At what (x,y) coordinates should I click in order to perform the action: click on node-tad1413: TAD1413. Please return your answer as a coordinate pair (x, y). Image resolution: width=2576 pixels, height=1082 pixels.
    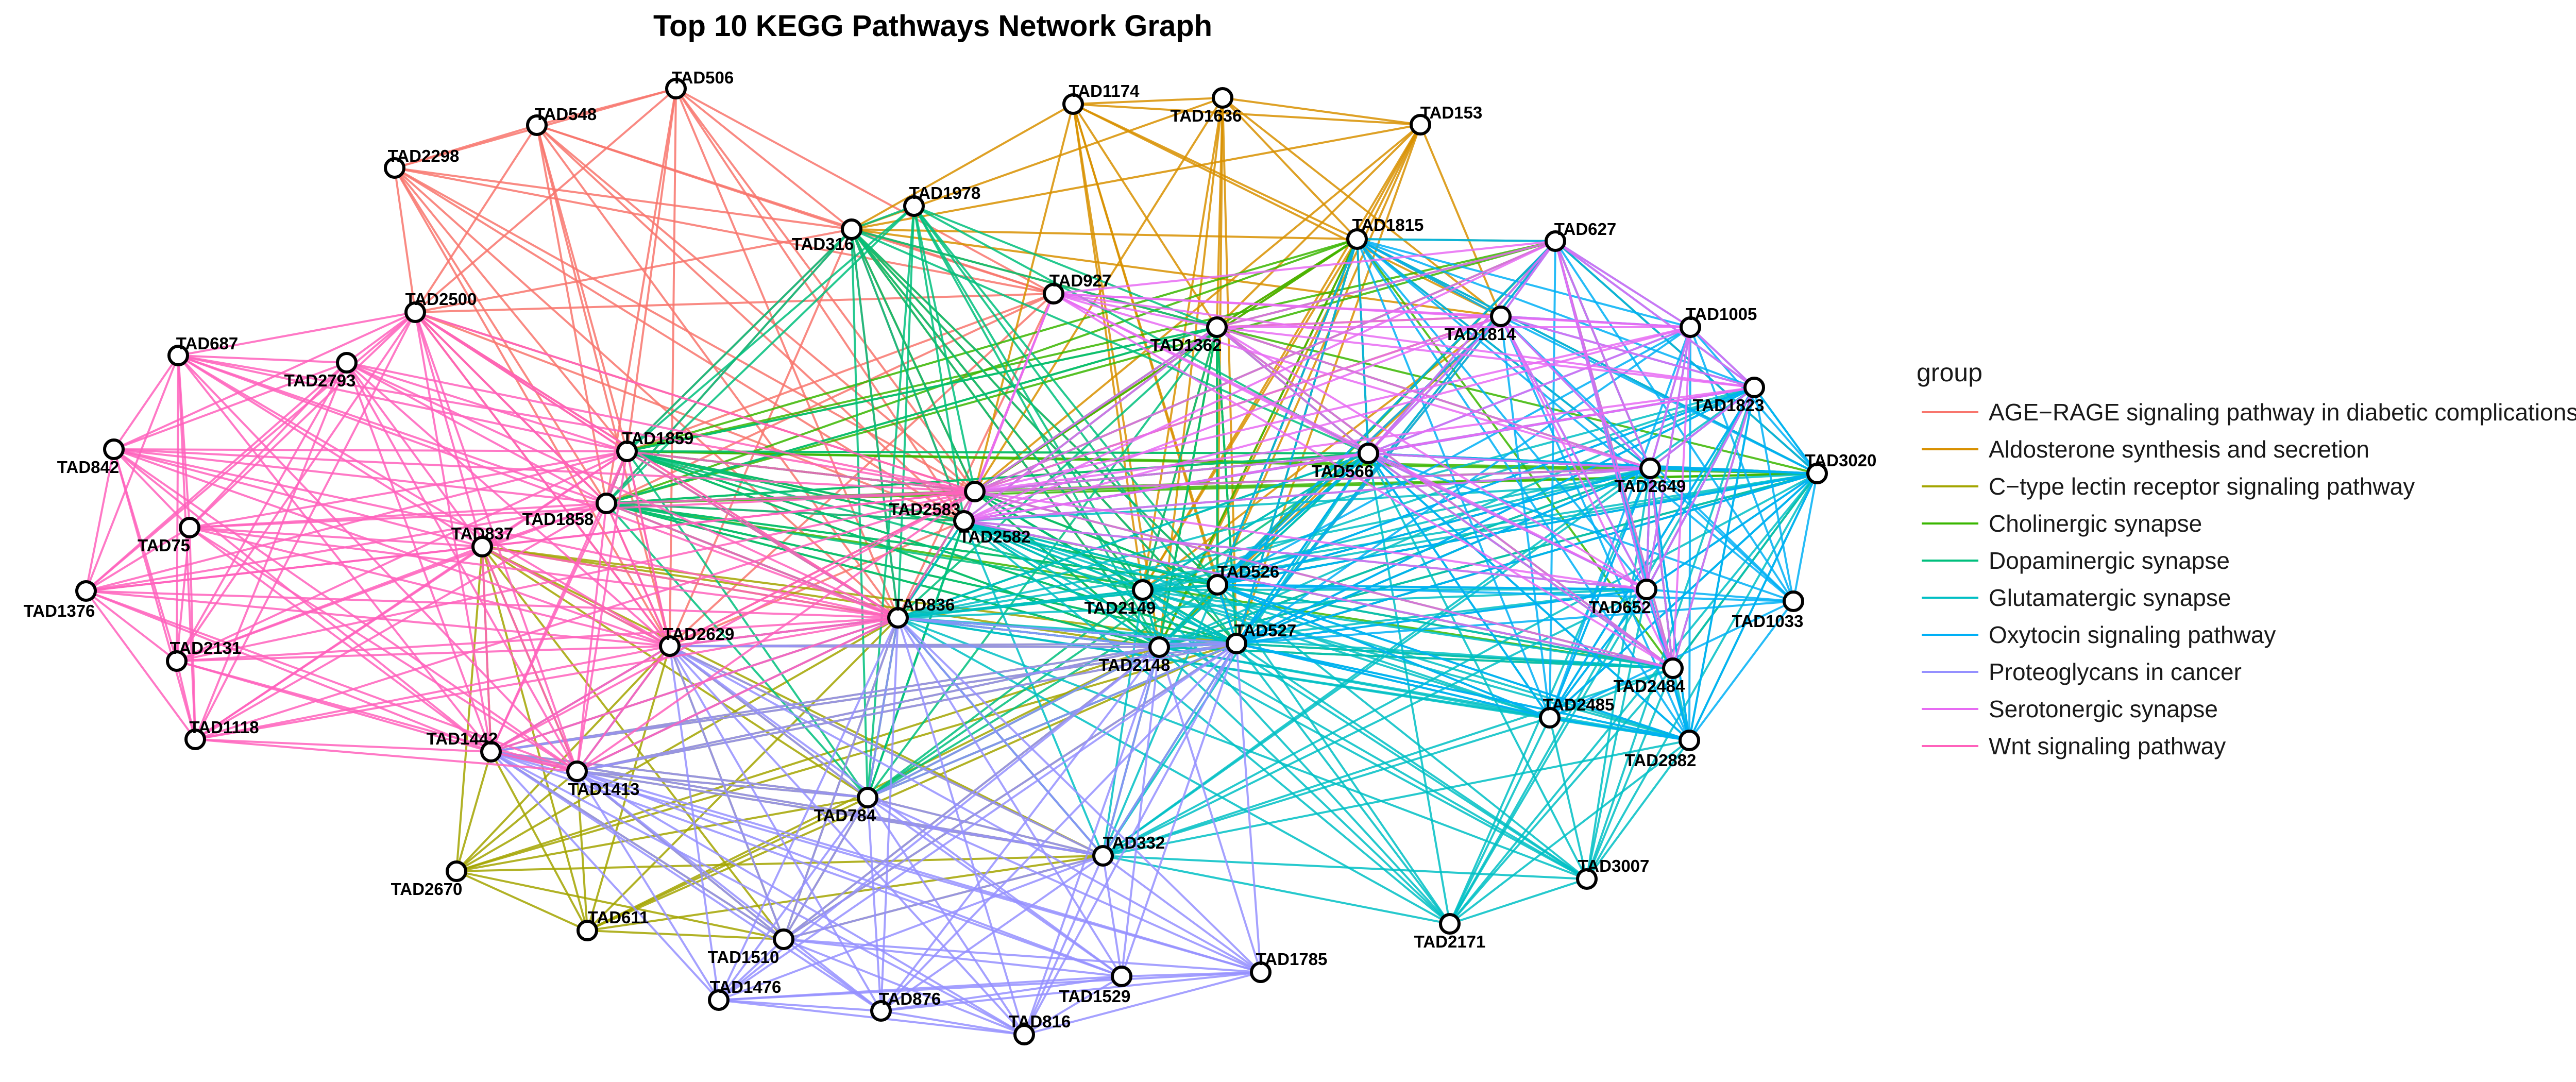
    Looking at the image, I should click on (603, 780).